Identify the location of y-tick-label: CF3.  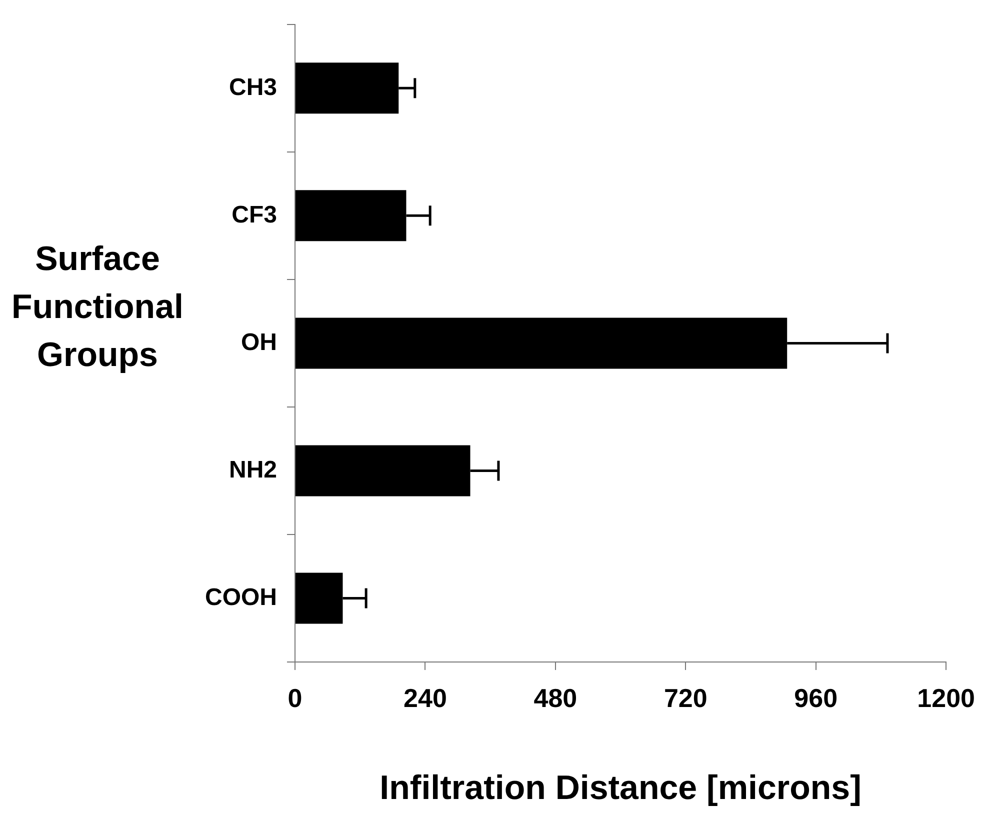
(254, 214).